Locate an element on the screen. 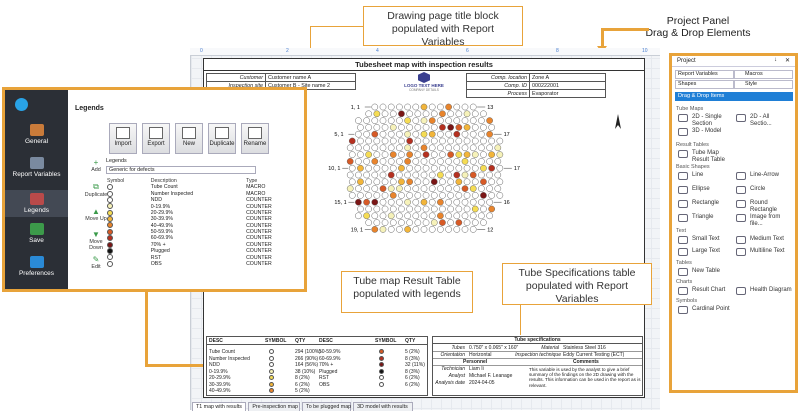  import-button: Import is located at coordinates (123, 138).